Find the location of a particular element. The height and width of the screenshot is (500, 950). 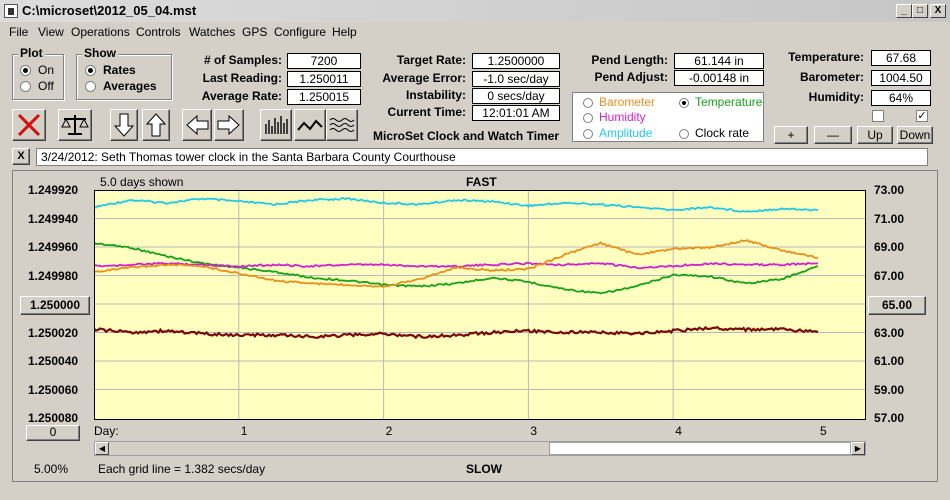

up-button: Up is located at coordinates (875, 135).